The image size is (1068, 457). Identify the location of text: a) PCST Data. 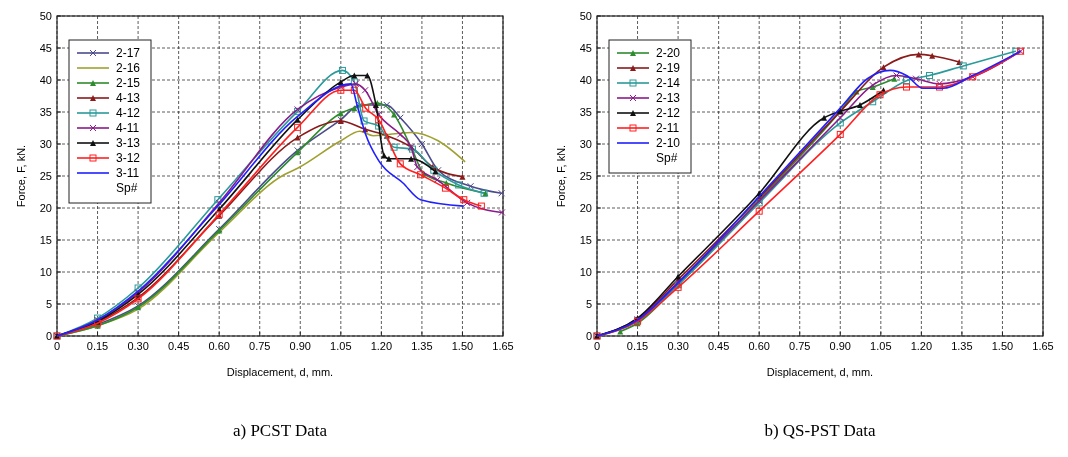
(280, 430).